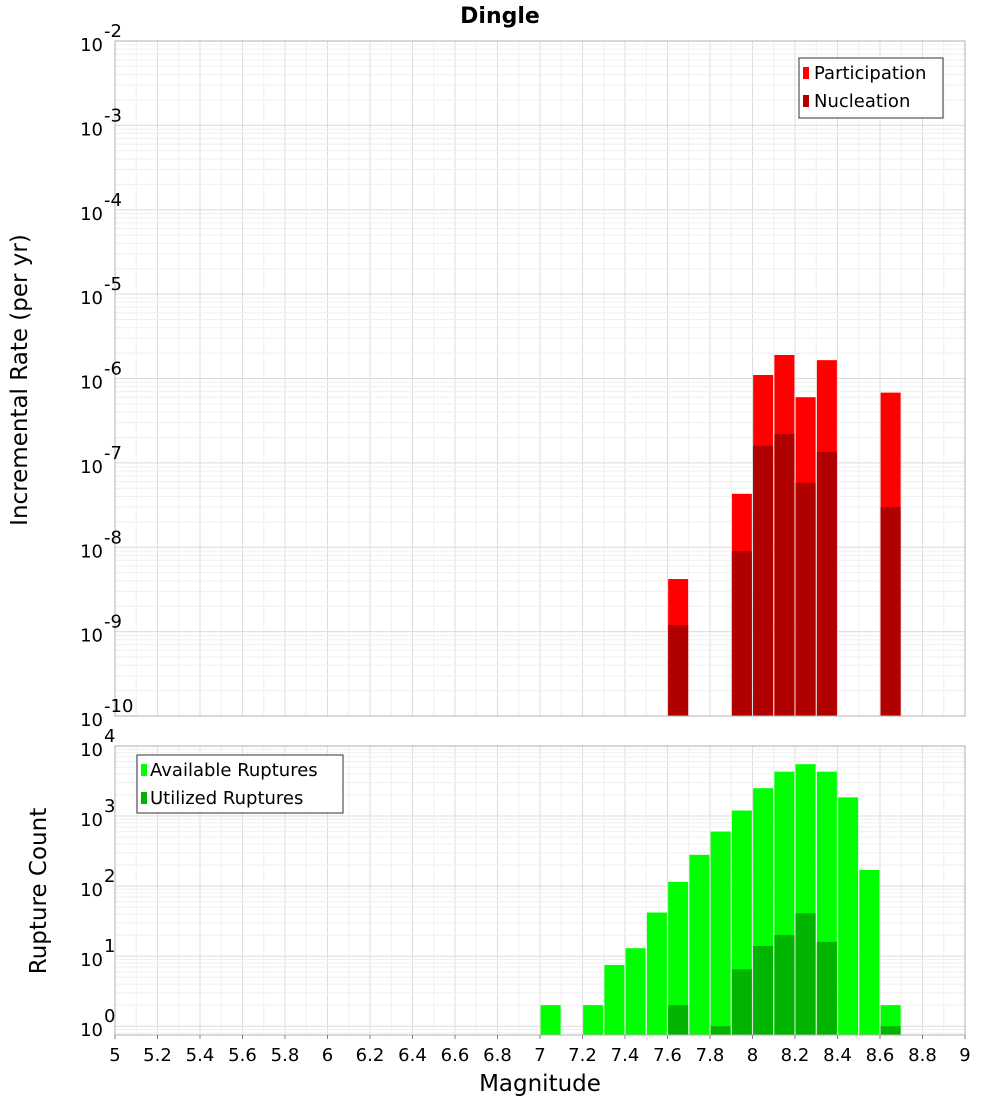 The image size is (1000, 1100). Describe the element at coordinates (720, 1030) in the screenshot. I see `bottom-bar-utilized-ruptures-7.85` at that location.